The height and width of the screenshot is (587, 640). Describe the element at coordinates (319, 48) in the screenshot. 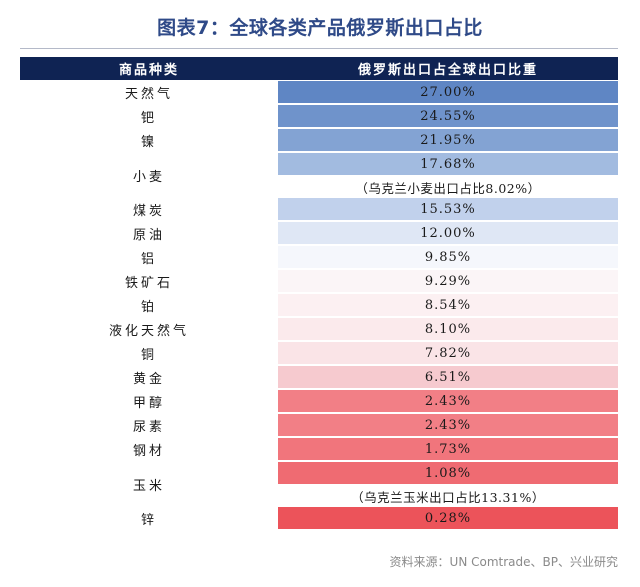

I see `title-divider` at that location.